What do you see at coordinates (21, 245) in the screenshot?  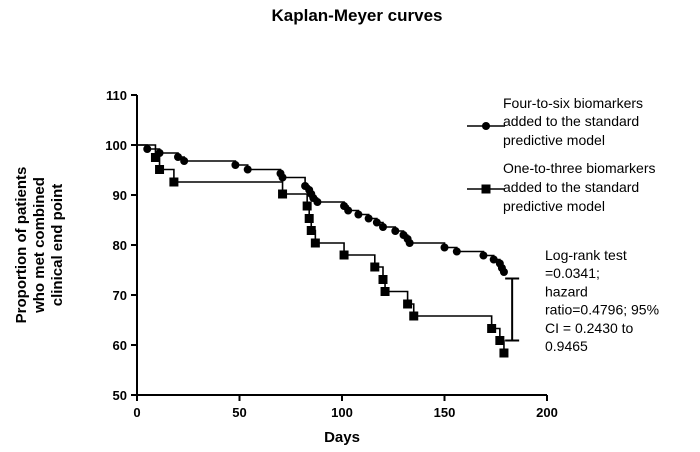 I see `y-axis-title-line-1: Proportion of patients` at bounding box center [21, 245].